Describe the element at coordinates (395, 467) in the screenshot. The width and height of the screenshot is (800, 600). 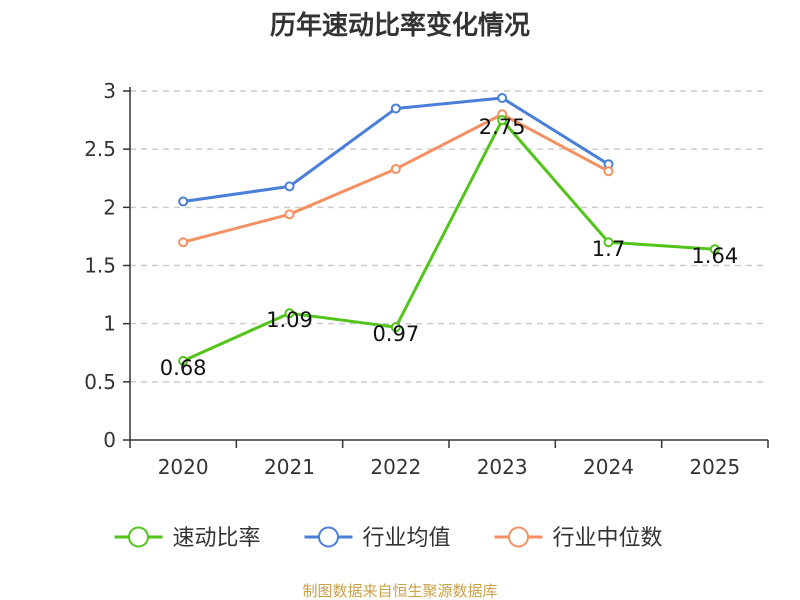
I see `x-tick-label: 2022` at that location.